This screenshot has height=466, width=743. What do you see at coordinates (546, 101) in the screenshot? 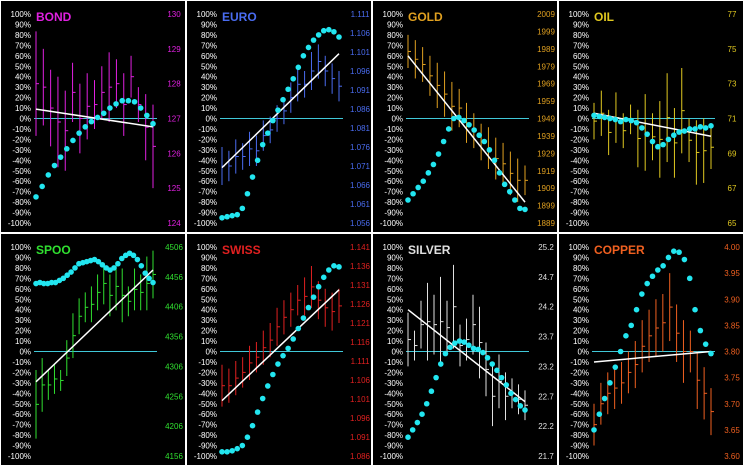
I see `price-tick-label: 1959` at bounding box center [546, 101].